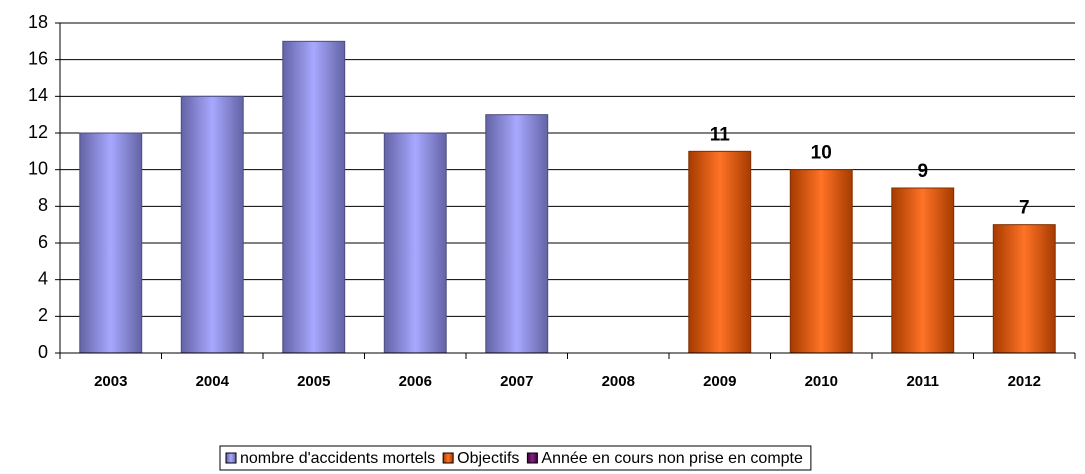 This screenshot has width=1085, height=474. Describe the element at coordinates (43, 352) in the screenshot. I see `y-tick-label: 0` at that location.